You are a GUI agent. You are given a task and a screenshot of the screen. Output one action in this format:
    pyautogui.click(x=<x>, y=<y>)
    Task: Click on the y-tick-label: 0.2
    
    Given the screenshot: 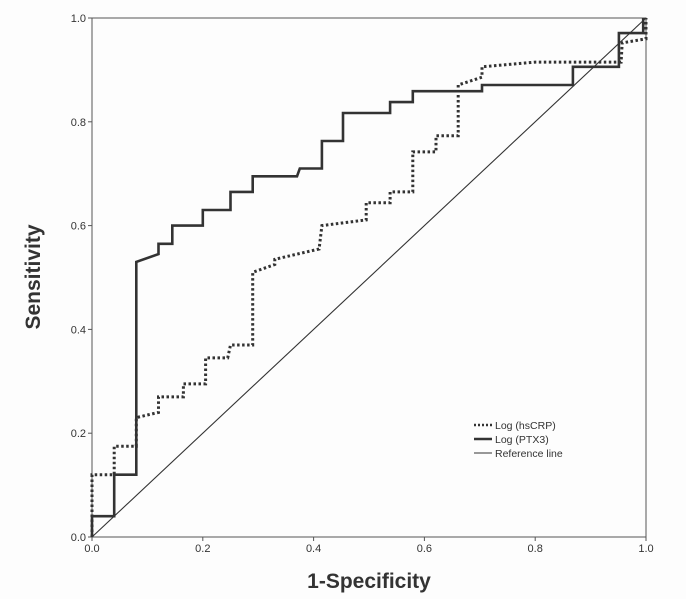 What is the action you would take?
    pyautogui.click(x=78, y=434)
    